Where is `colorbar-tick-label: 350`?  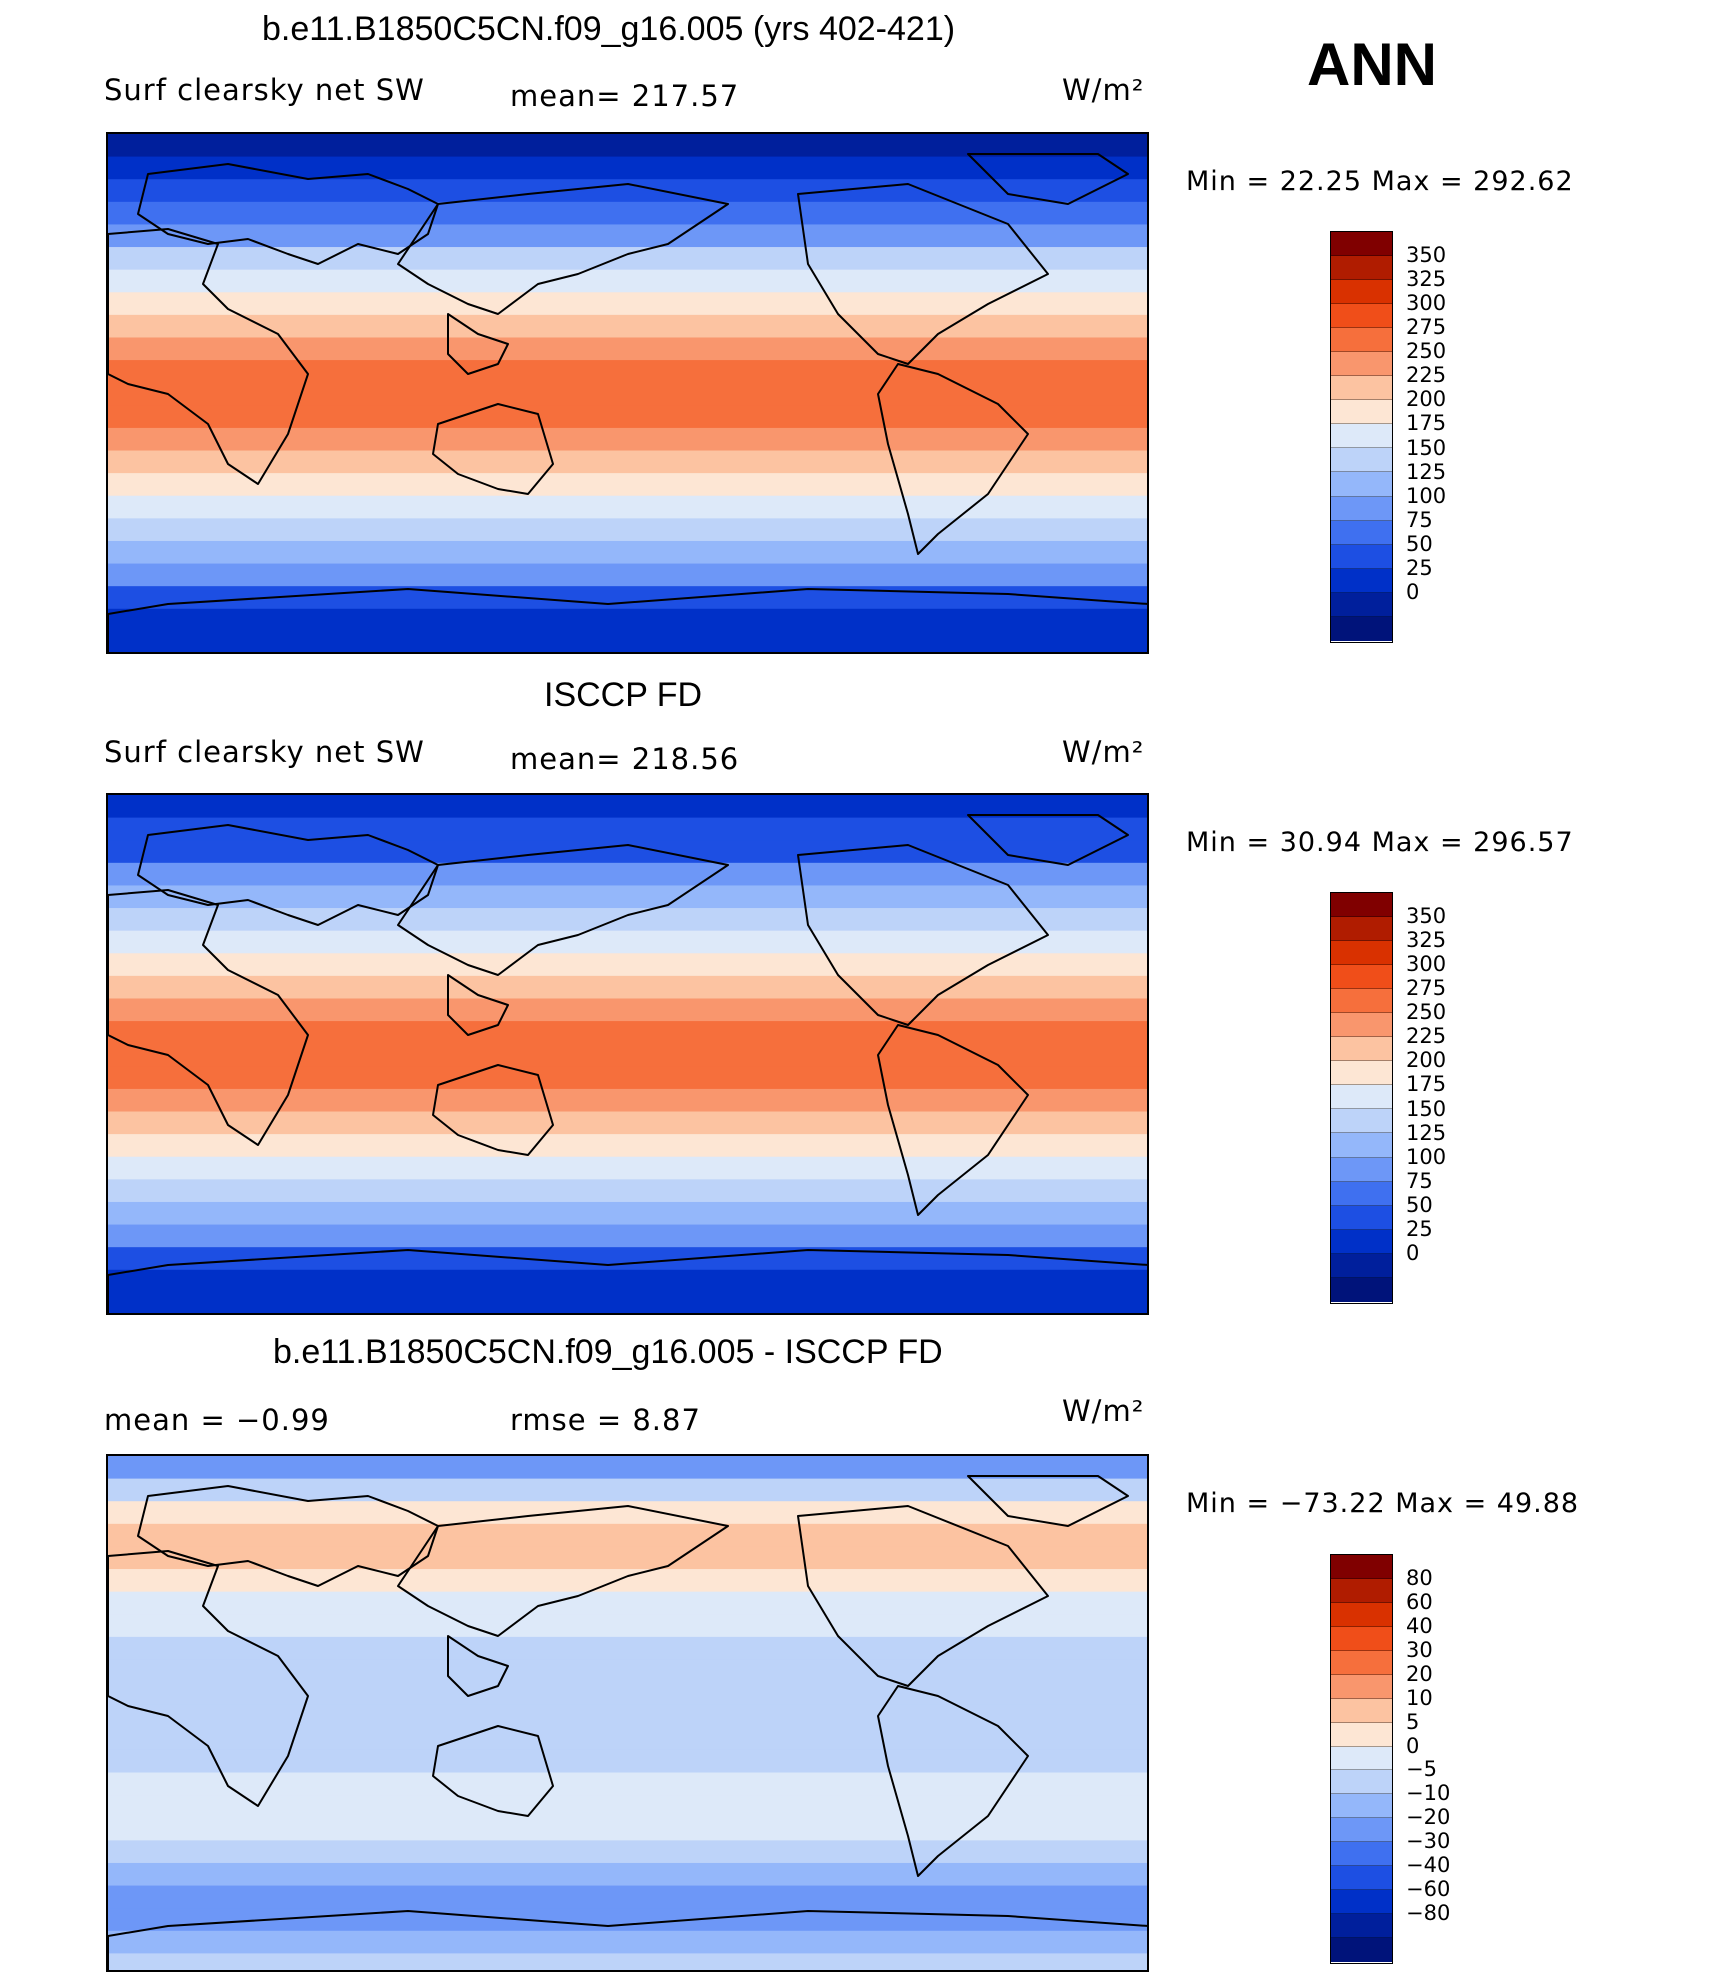
colorbar-tick-label: 350 is located at coordinates (1426, 916).